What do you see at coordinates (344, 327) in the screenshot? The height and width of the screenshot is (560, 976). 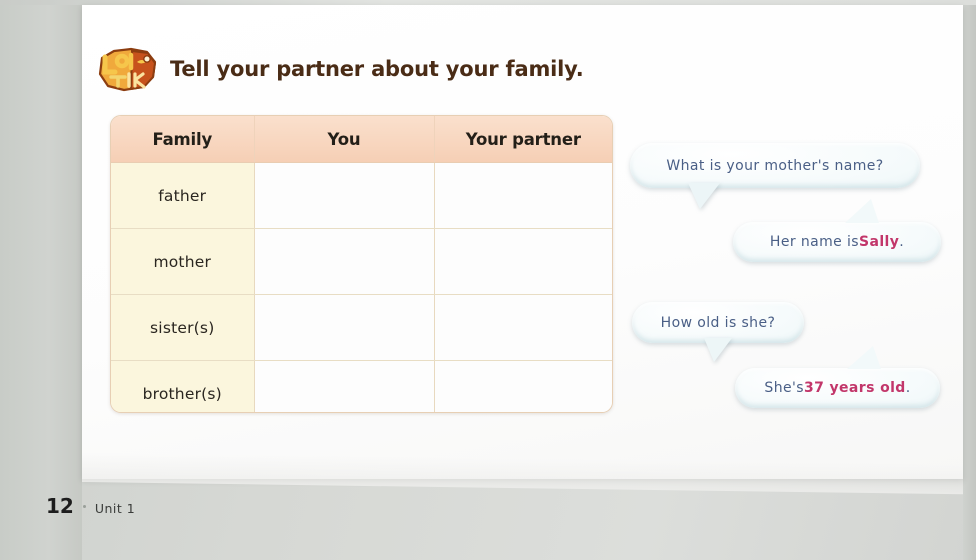 I see `cell-sisters-you` at bounding box center [344, 327].